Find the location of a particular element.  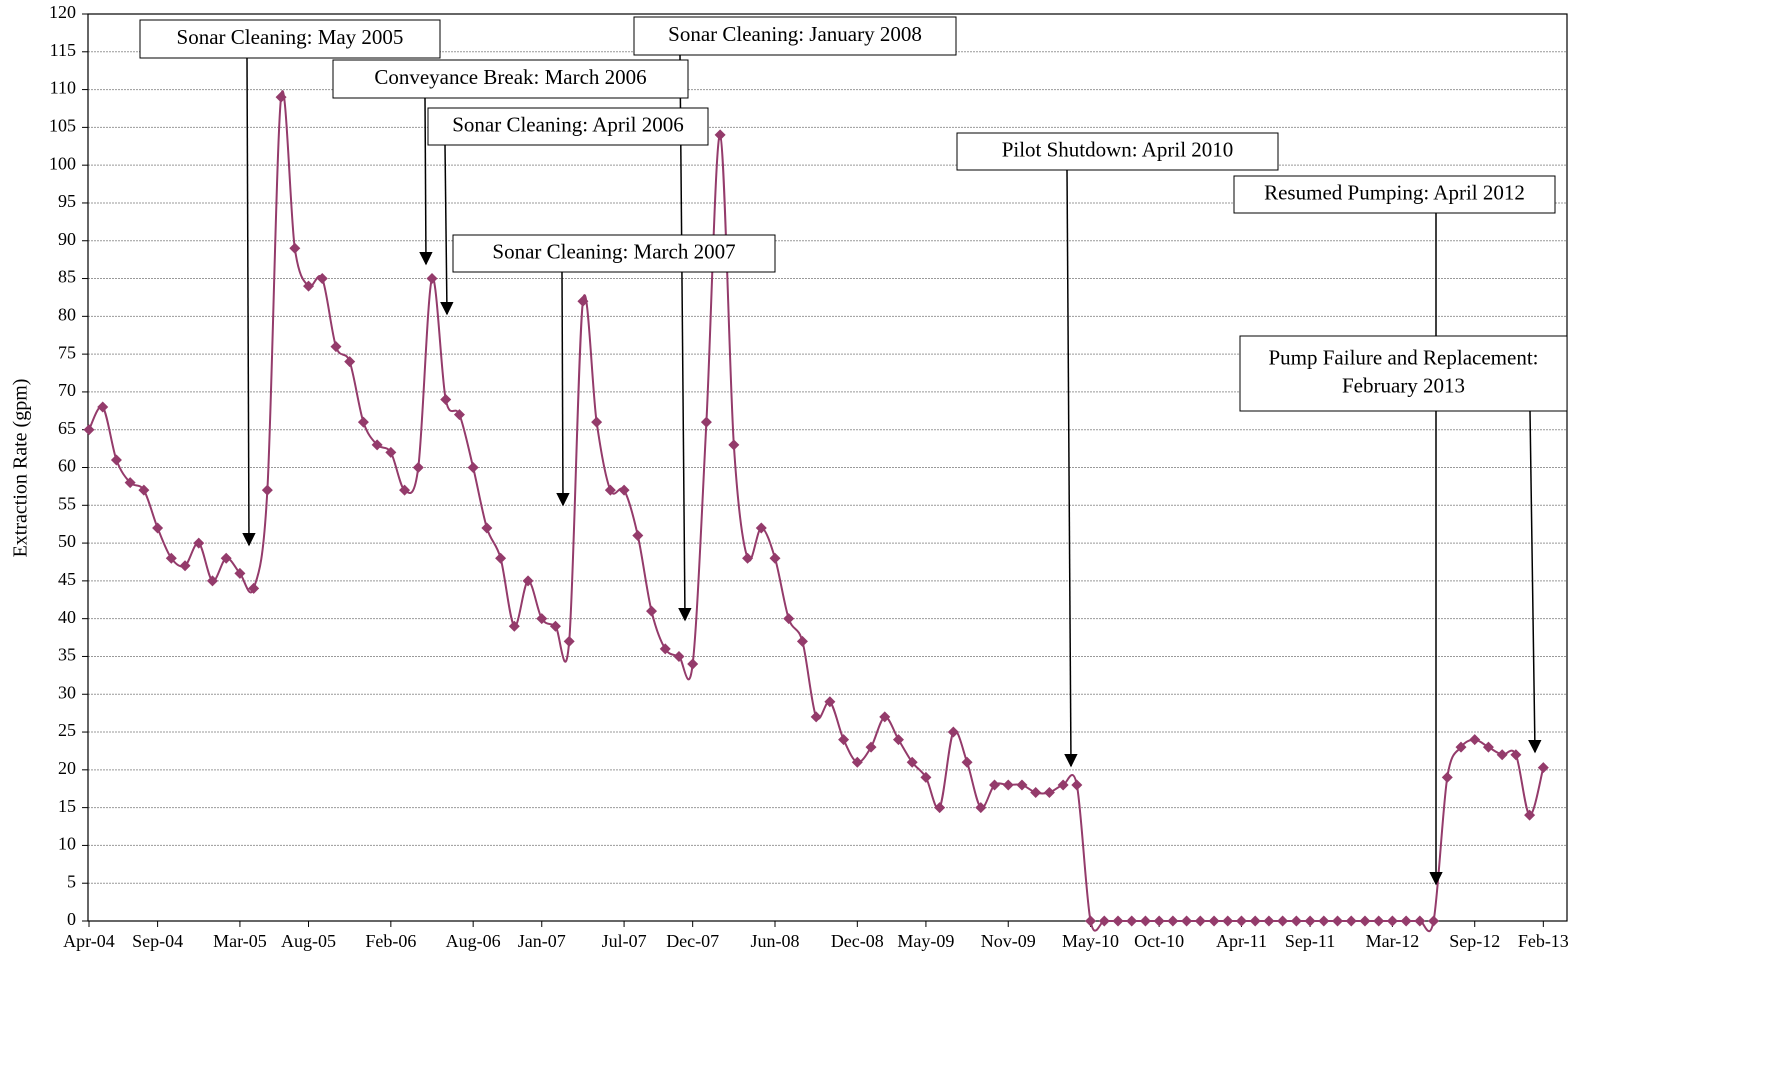

x-tick-label: May-09 is located at coordinates (925, 941).